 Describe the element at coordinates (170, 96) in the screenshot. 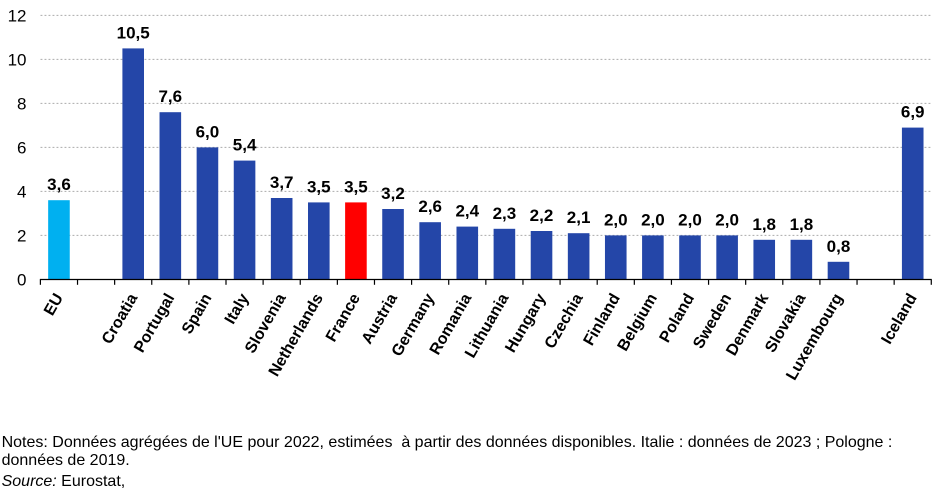

I see `svg-text: 7,6` at that location.